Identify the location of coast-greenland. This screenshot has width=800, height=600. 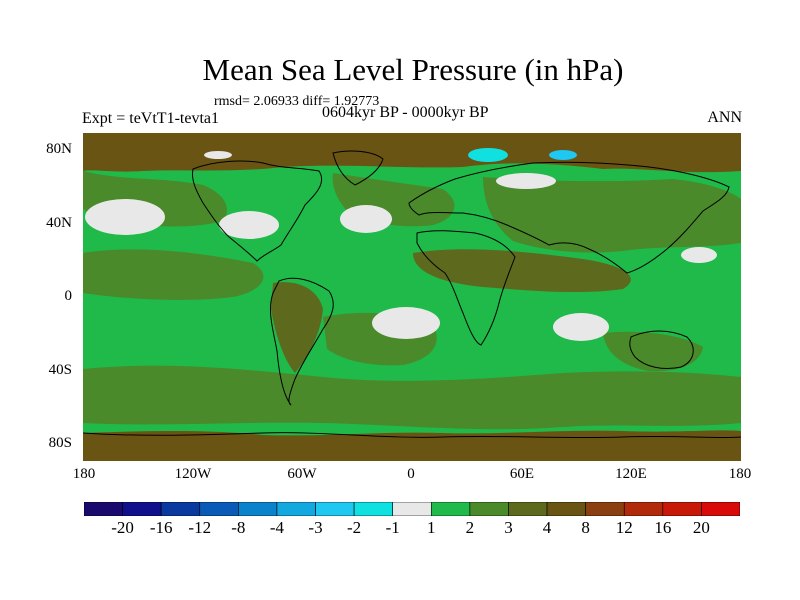
(358, 168).